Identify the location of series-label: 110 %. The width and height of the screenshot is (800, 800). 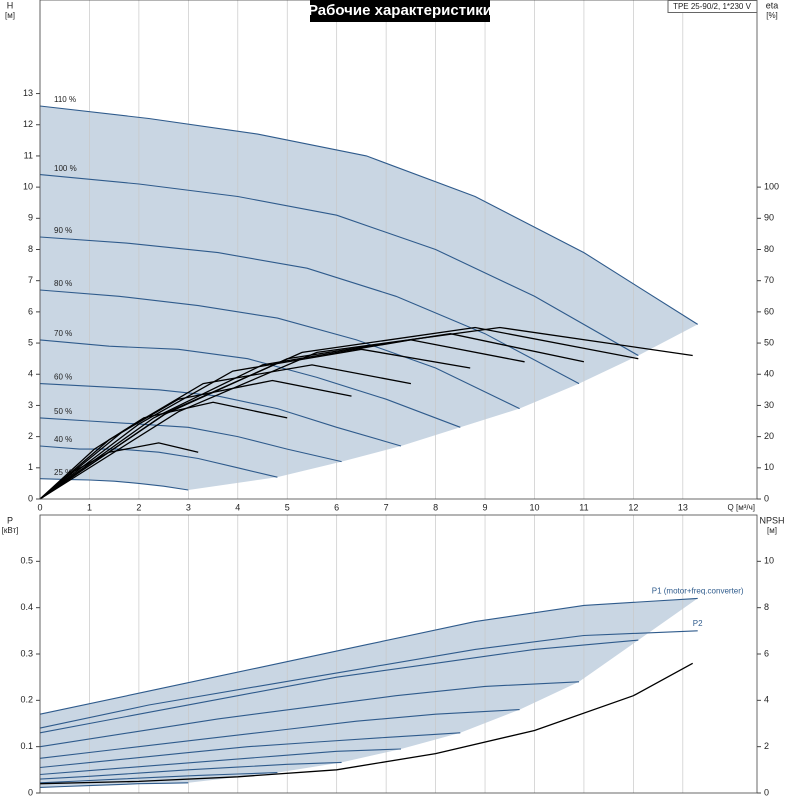
(65, 99).